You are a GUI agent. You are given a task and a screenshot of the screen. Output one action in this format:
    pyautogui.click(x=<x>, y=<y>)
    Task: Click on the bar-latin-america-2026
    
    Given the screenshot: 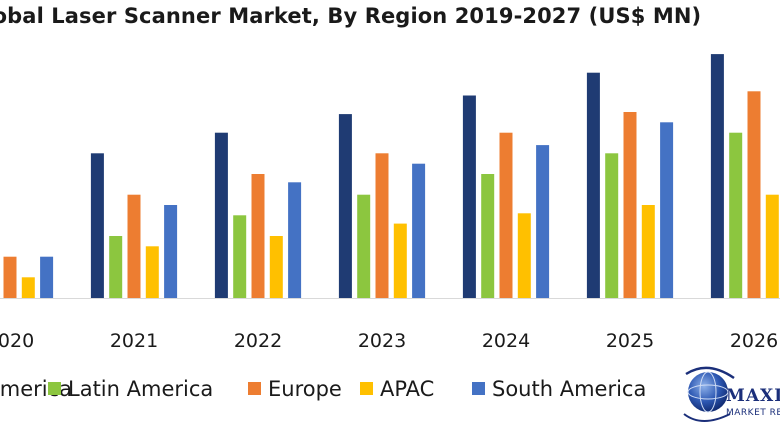 What is the action you would take?
    pyautogui.click(x=736, y=215)
    